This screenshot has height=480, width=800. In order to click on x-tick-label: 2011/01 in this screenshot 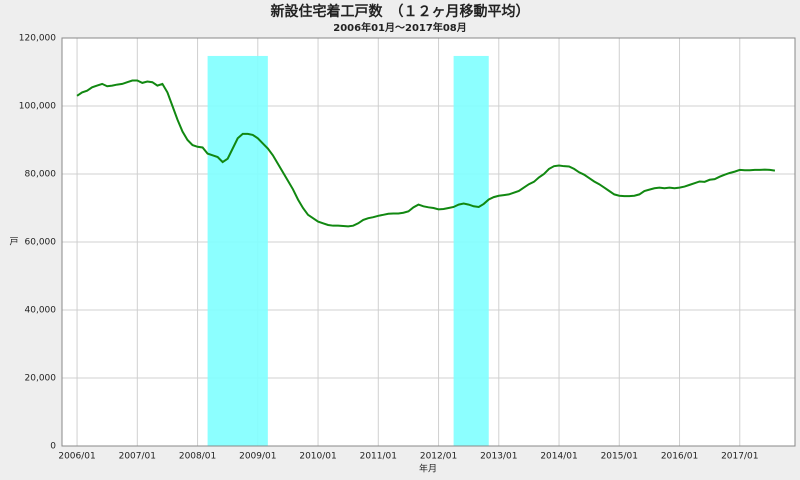, I will do `click(378, 457)`.